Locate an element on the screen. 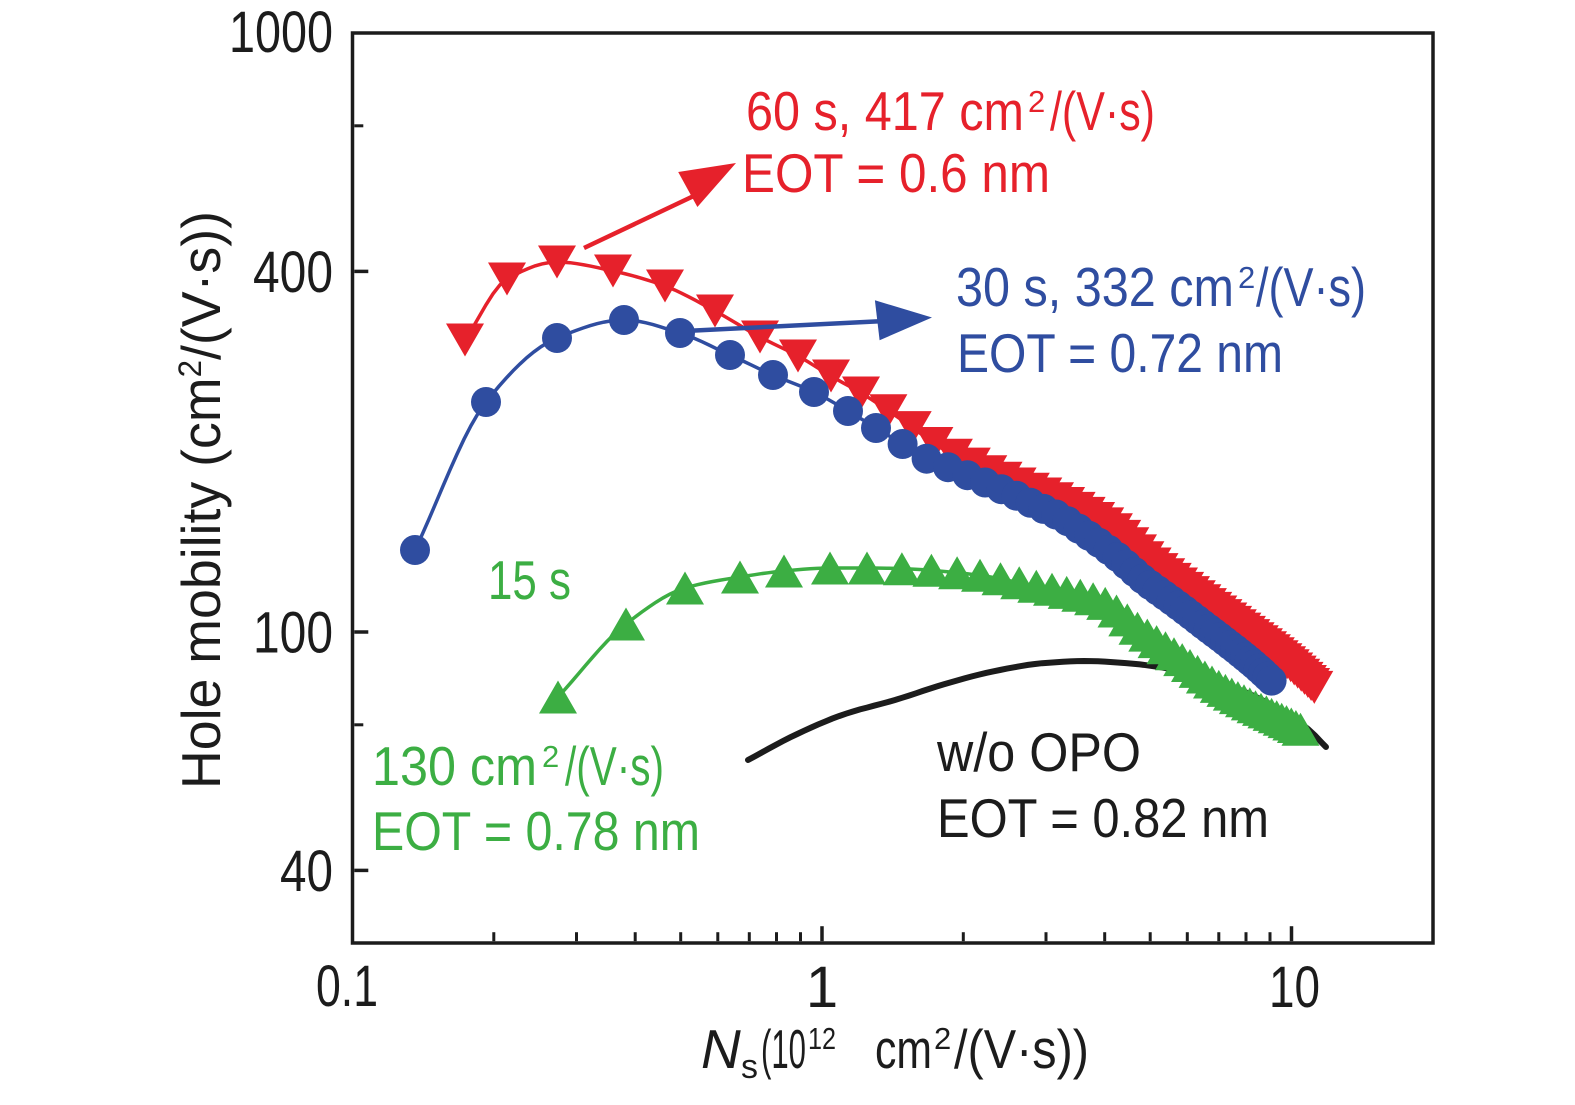 The width and height of the screenshot is (1575, 1105). svg-text: N is located at coordinates (721, 1049).